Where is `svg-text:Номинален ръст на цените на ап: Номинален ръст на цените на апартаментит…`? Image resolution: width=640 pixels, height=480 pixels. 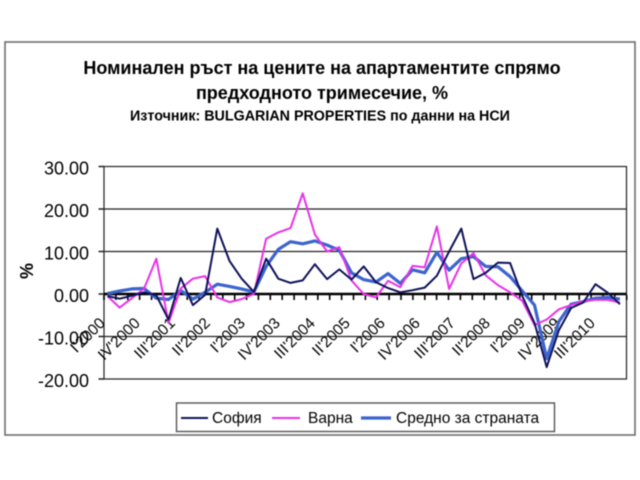 svg-text:Номинален ръст на цените на ап: Номинален ръст на цените на апартаментит… is located at coordinates (321, 68).